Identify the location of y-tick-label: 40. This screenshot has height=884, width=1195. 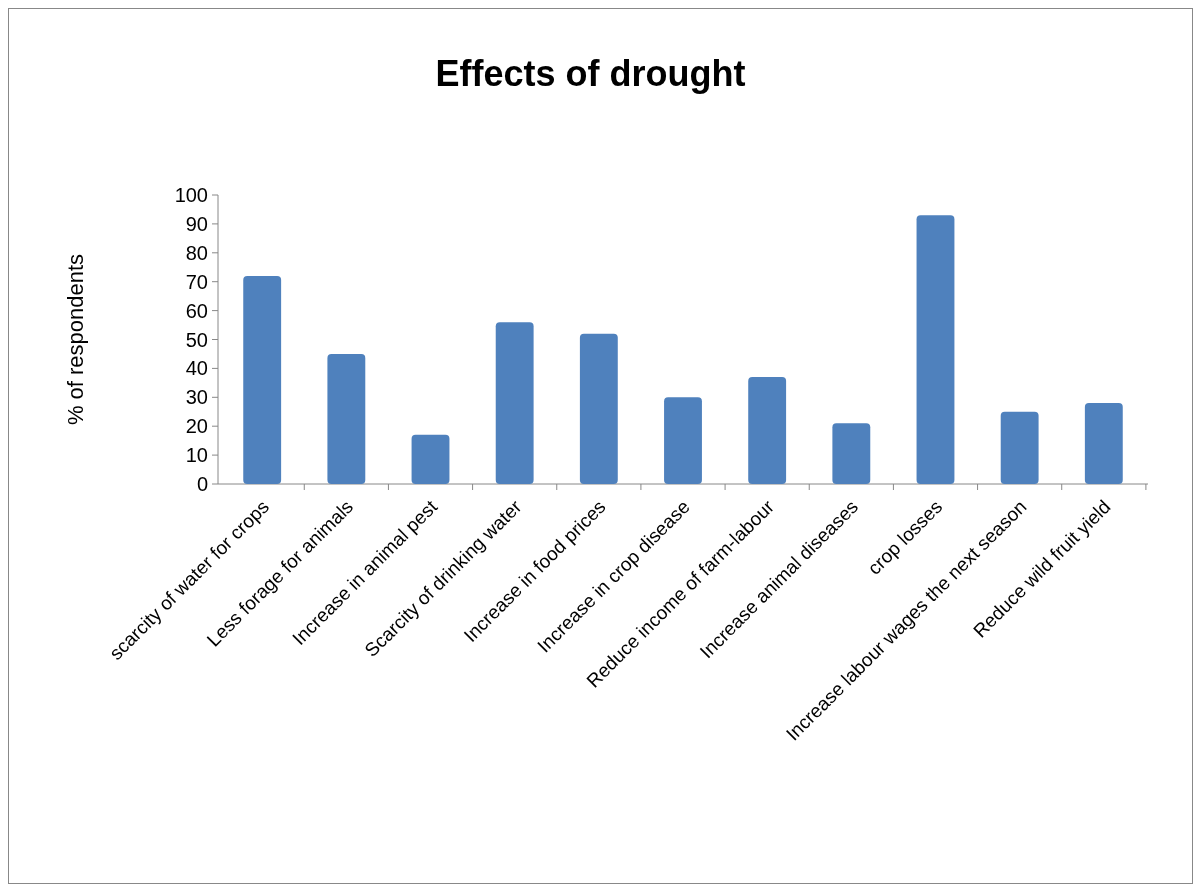
(196, 368).